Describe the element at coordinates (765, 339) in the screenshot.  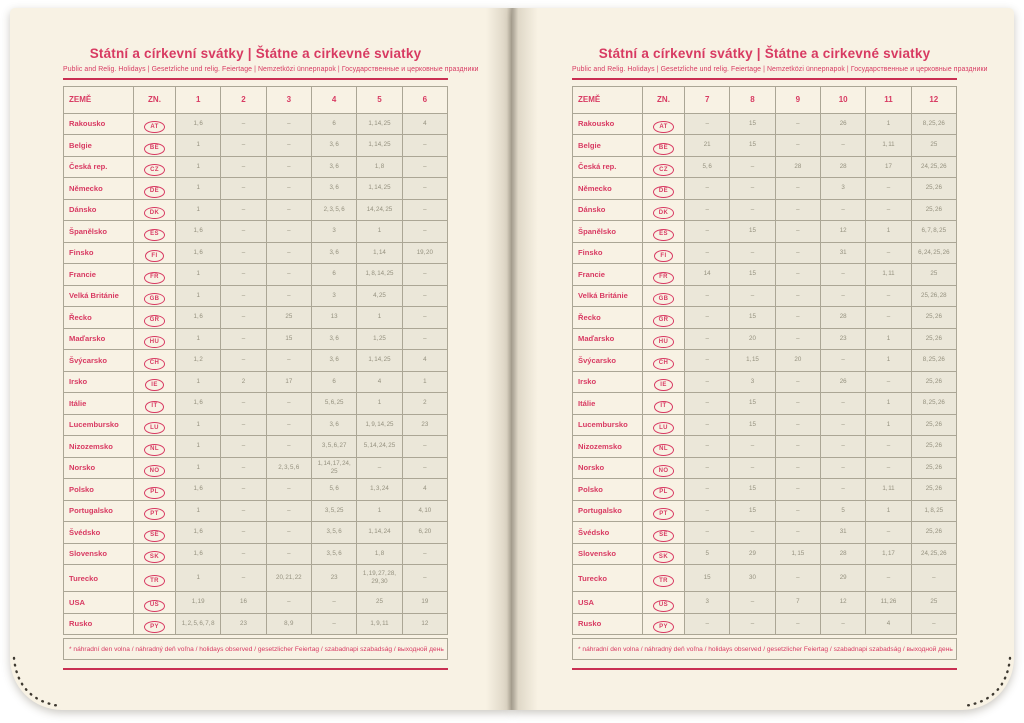
I see `table-row: Maďarsko HU –20–23 1 25, 26` at that location.